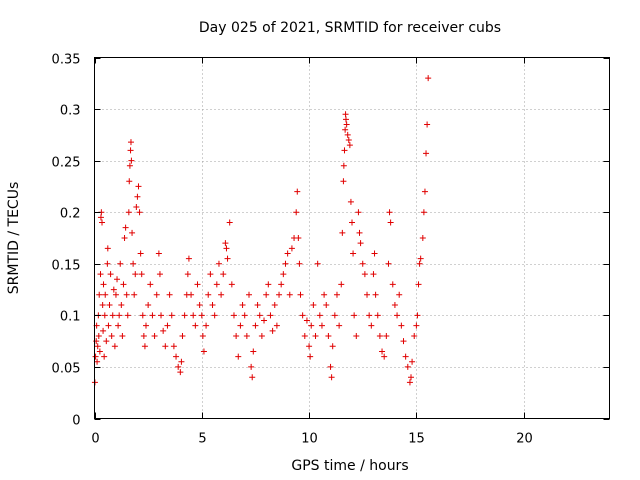 This screenshot has height=480, width=640. I want to click on y-tick-label: 0.25, so click(66, 163).